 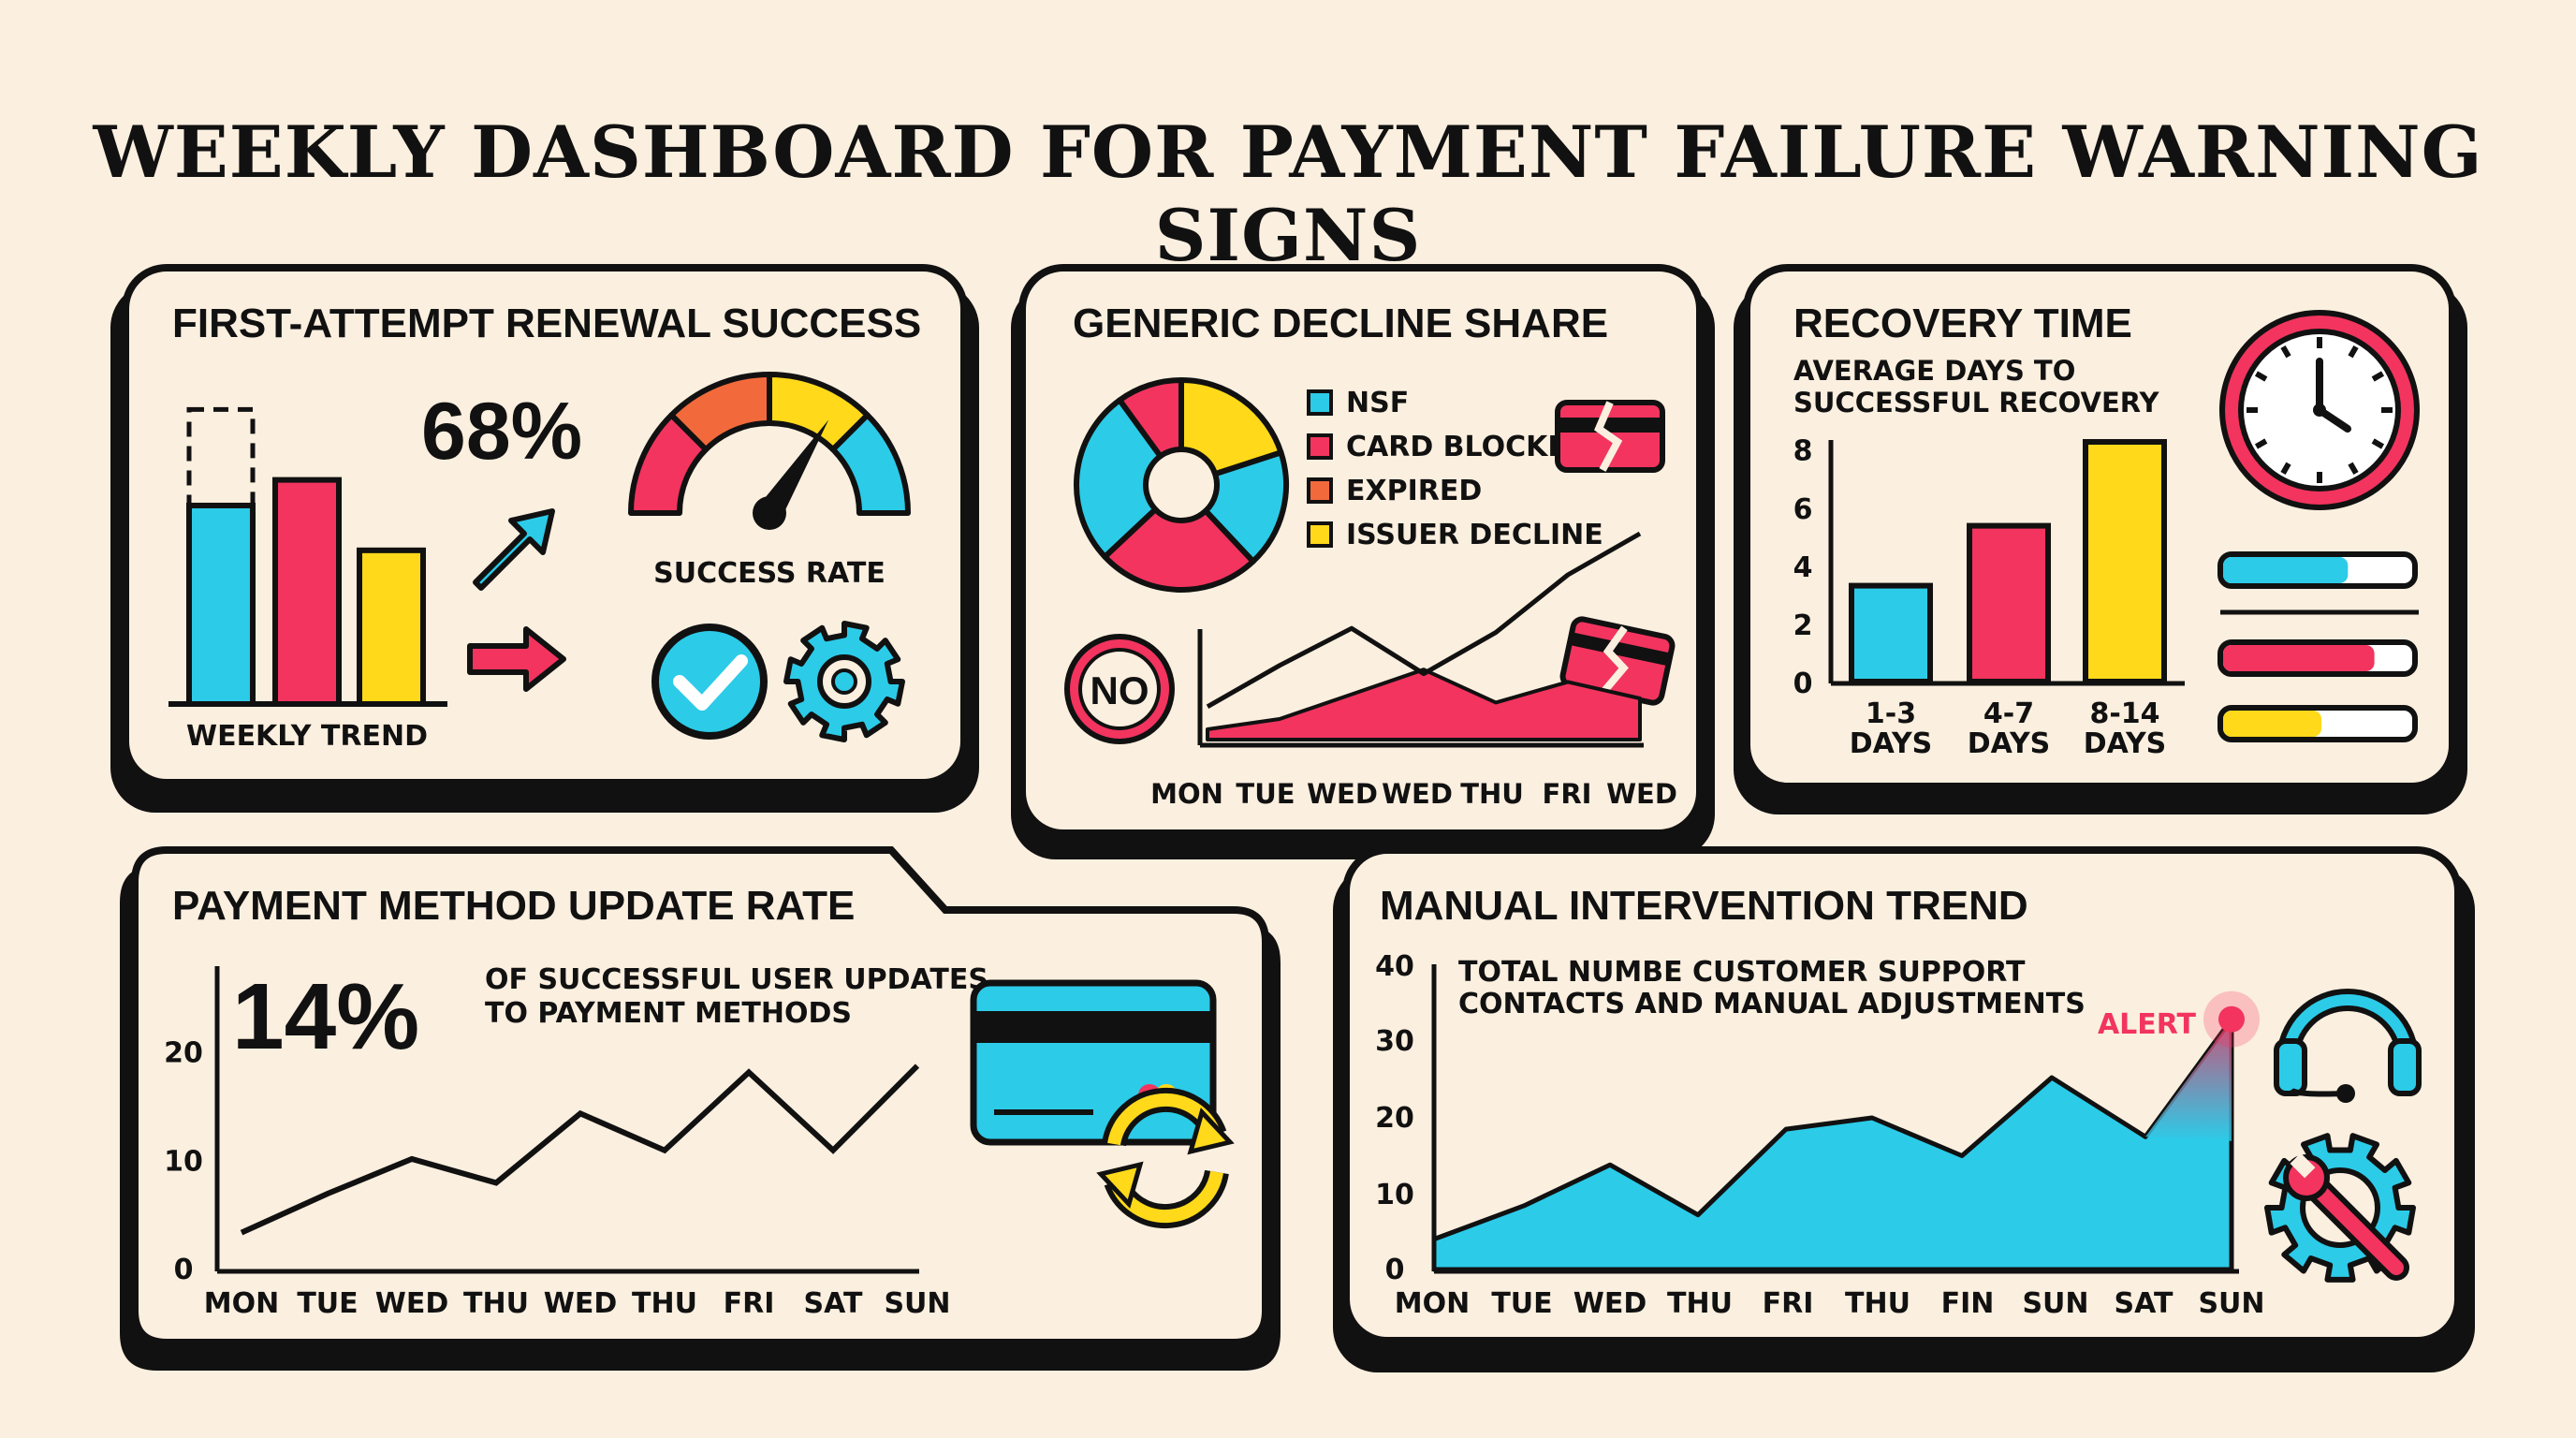 What do you see at coordinates (870, 464) in the screenshot?
I see `gauge-segment` at bounding box center [870, 464].